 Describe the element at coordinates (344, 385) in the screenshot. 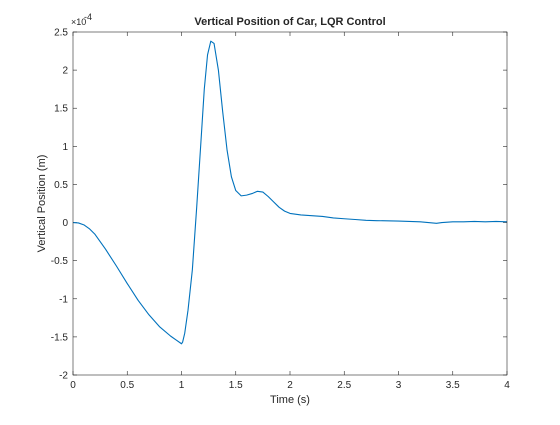

I see `x-tick-label: 2.5` at that location.